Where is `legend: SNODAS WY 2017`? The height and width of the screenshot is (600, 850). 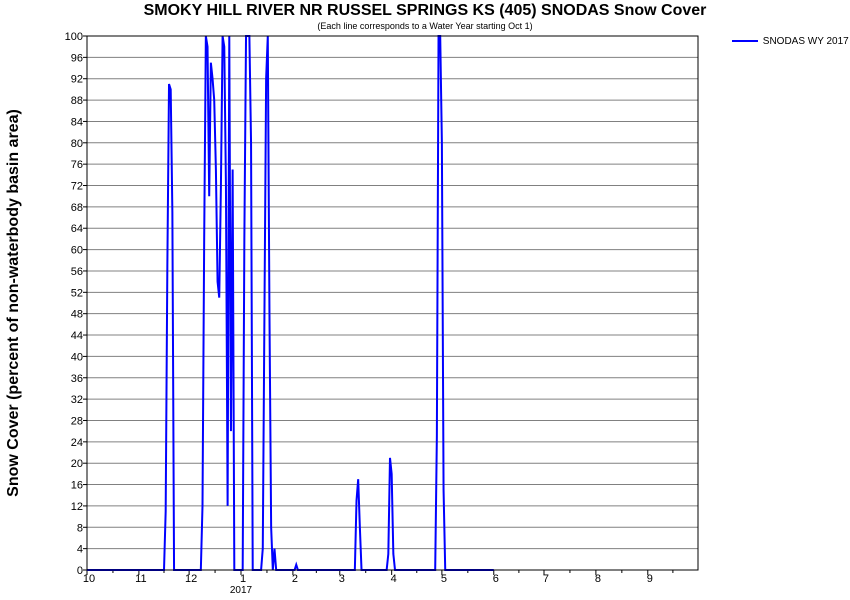 legend: SNODAS WY 2017 is located at coordinates (790, 41).